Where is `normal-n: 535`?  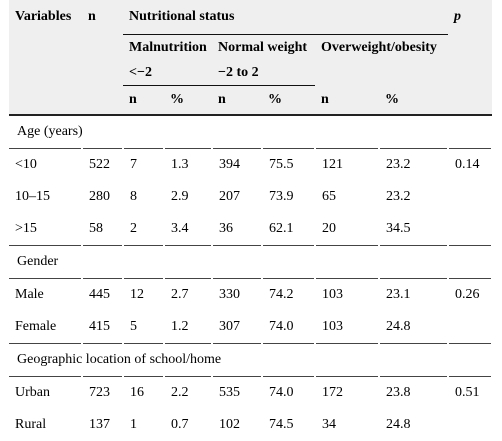
normal-n: 535 is located at coordinates (237, 392).